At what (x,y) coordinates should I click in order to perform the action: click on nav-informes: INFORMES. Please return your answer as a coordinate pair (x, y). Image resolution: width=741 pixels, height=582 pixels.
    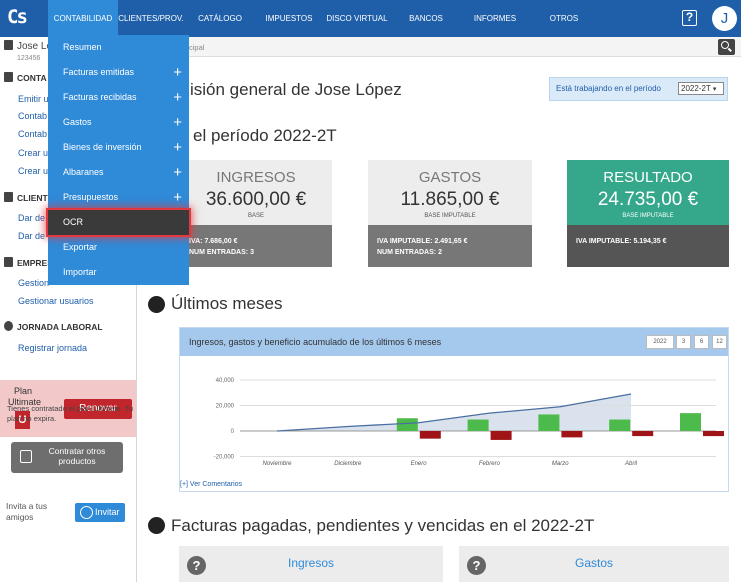
    Looking at the image, I should click on (495, 18).